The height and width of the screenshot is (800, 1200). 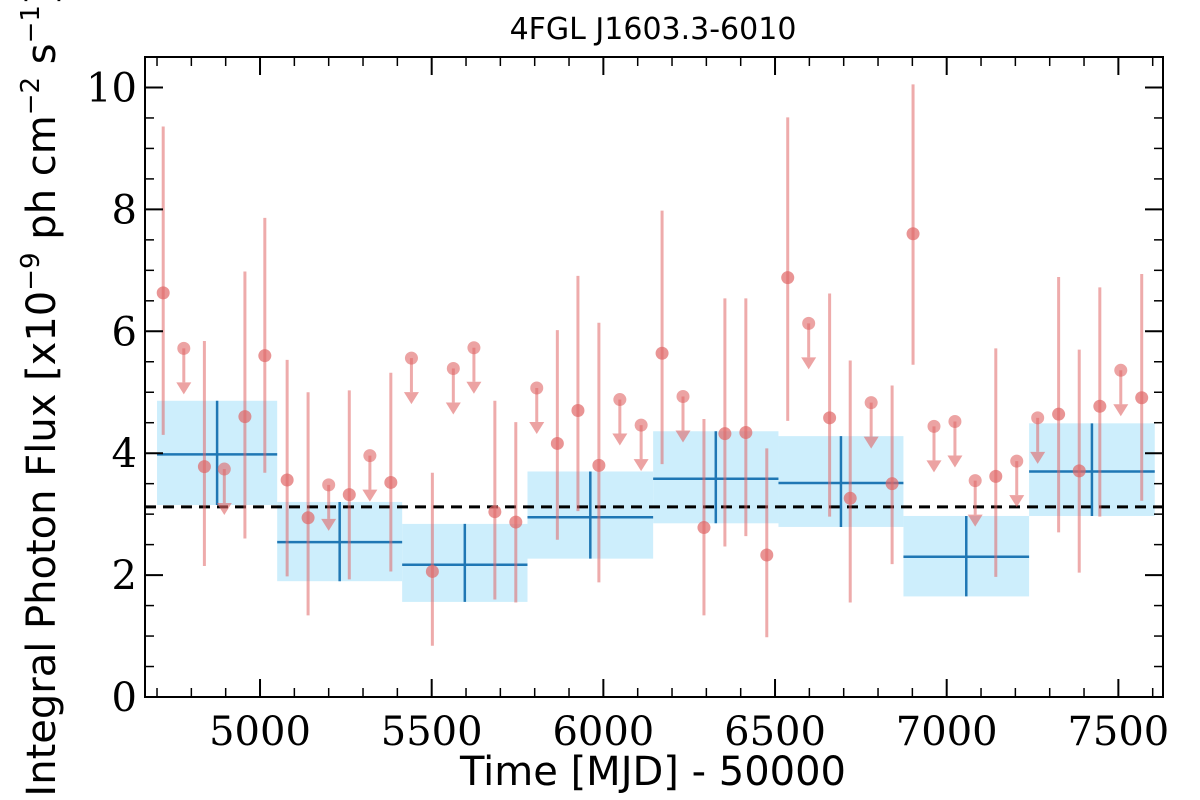 I want to click on y-axis-label-exp-flux: −9, so click(x=31, y=271).